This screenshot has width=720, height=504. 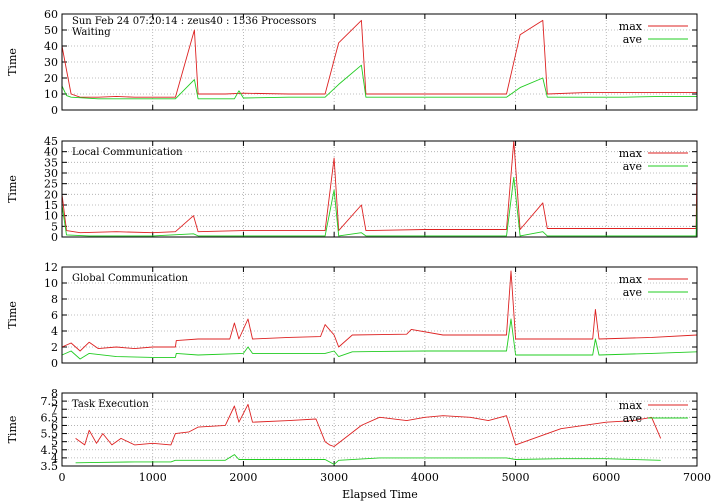 I want to click on x-tick-label: 0, so click(x=62, y=477).